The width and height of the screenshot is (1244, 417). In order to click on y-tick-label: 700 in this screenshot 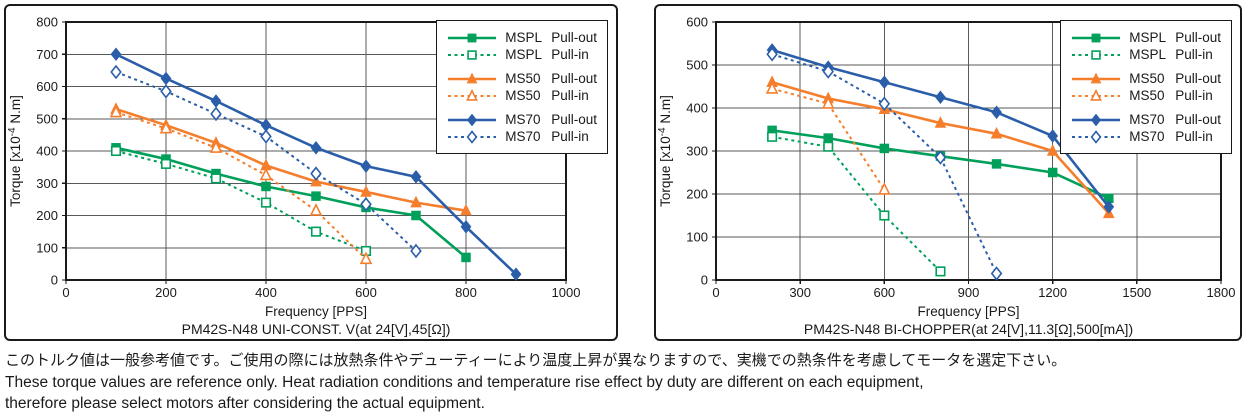, I will do `click(47, 54)`.